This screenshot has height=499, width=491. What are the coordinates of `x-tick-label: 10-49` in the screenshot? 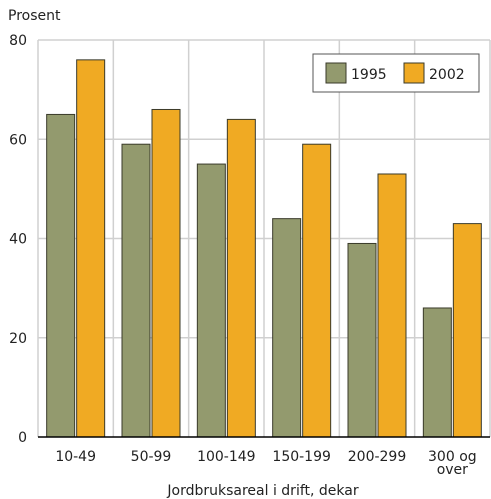 It's located at (75, 457).